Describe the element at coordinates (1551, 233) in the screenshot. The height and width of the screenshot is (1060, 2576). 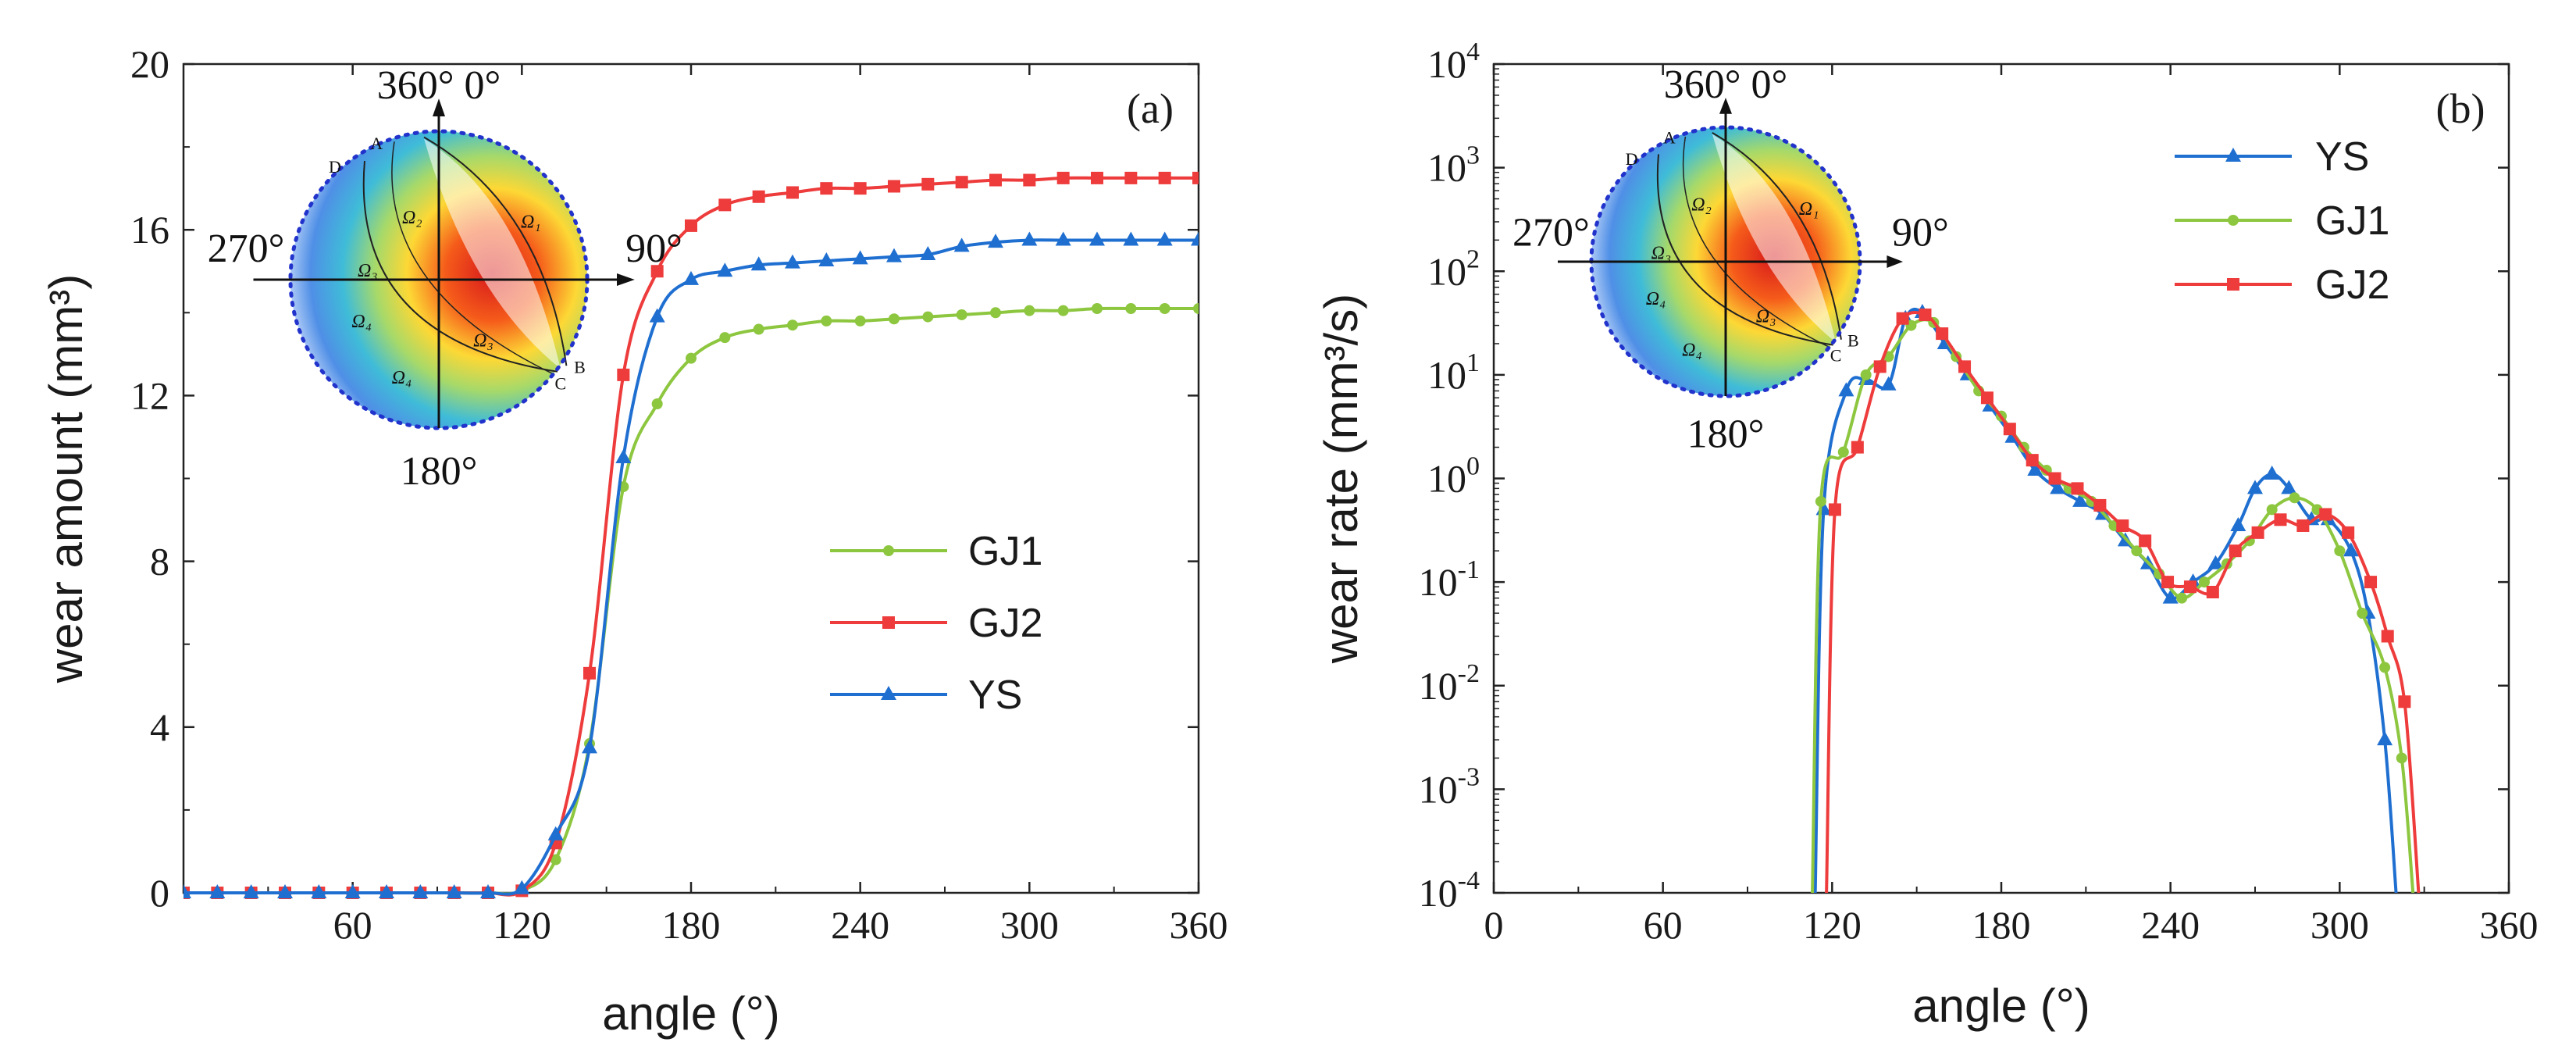
I see `inset-label-left: 270°` at that location.